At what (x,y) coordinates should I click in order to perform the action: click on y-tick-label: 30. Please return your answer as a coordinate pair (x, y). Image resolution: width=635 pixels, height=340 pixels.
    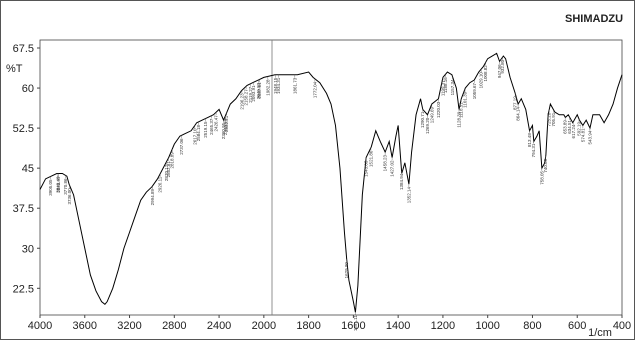
    Looking at the image, I should click on (28, 249).